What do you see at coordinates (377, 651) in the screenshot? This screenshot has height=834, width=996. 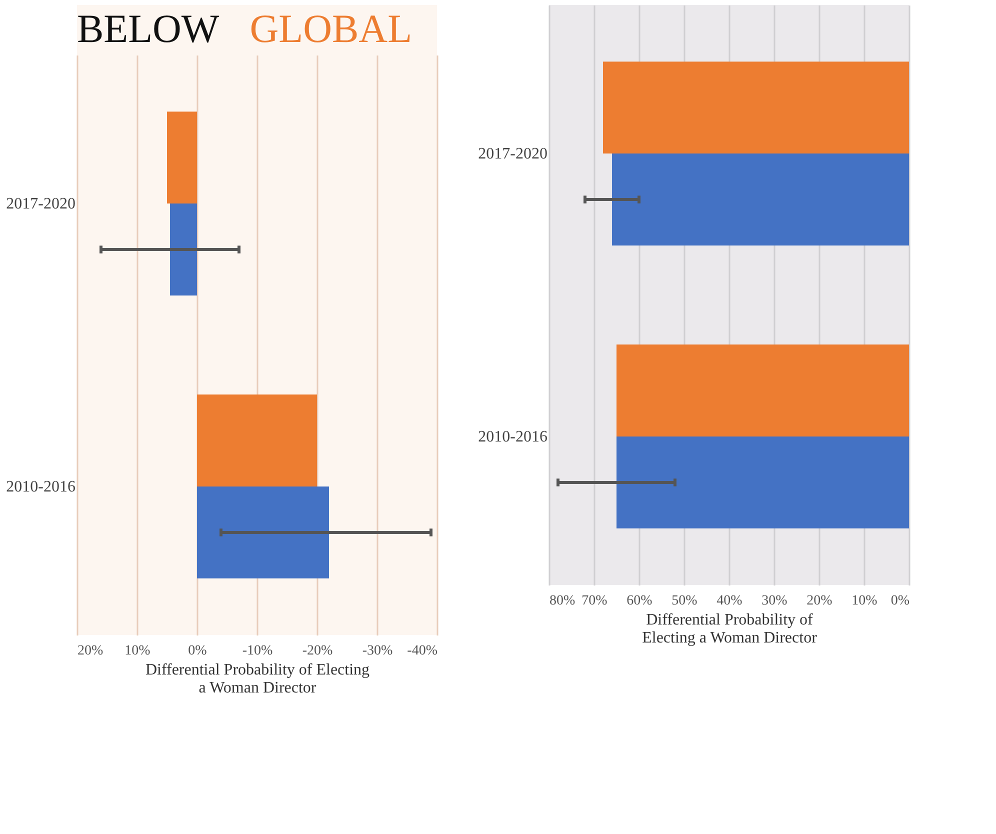 I see `x-tick-label: -30%` at bounding box center [377, 651].